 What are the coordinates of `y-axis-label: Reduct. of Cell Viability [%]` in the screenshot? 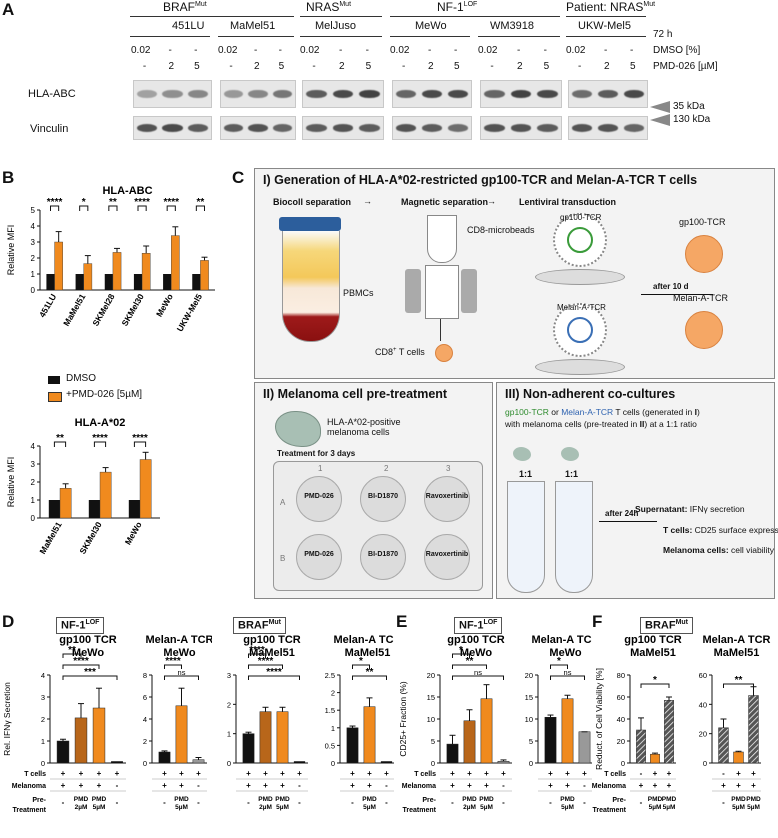 It's located at (599, 719).